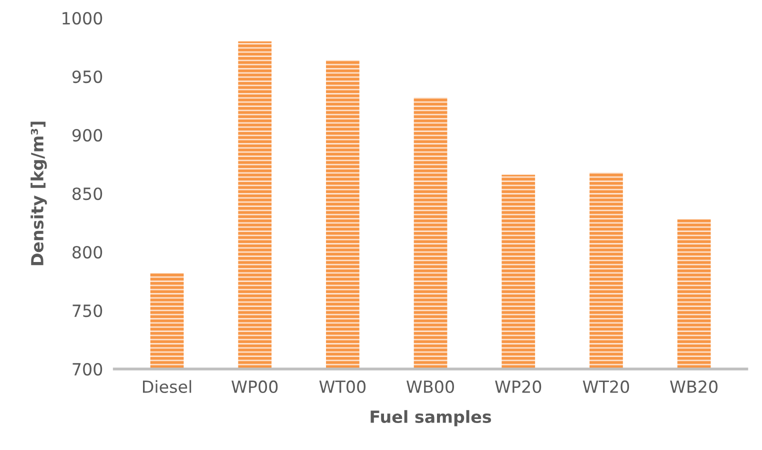  Describe the element at coordinates (431, 418) in the screenshot. I see `x-axis-title: Fuel samples` at that location.